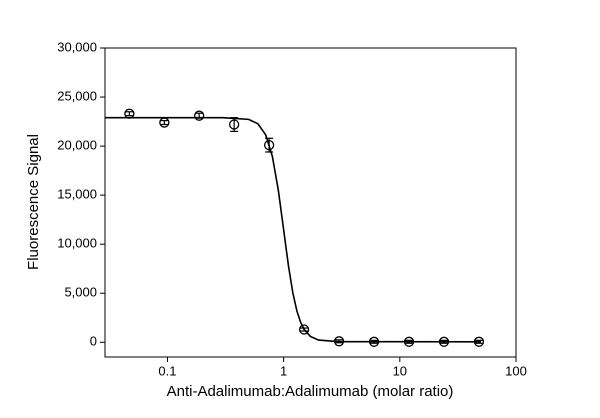 The height and width of the screenshot is (418, 600). What do you see at coordinates (516, 370) in the screenshot?
I see `x-tick-label: 100` at bounding box center [516, 370].